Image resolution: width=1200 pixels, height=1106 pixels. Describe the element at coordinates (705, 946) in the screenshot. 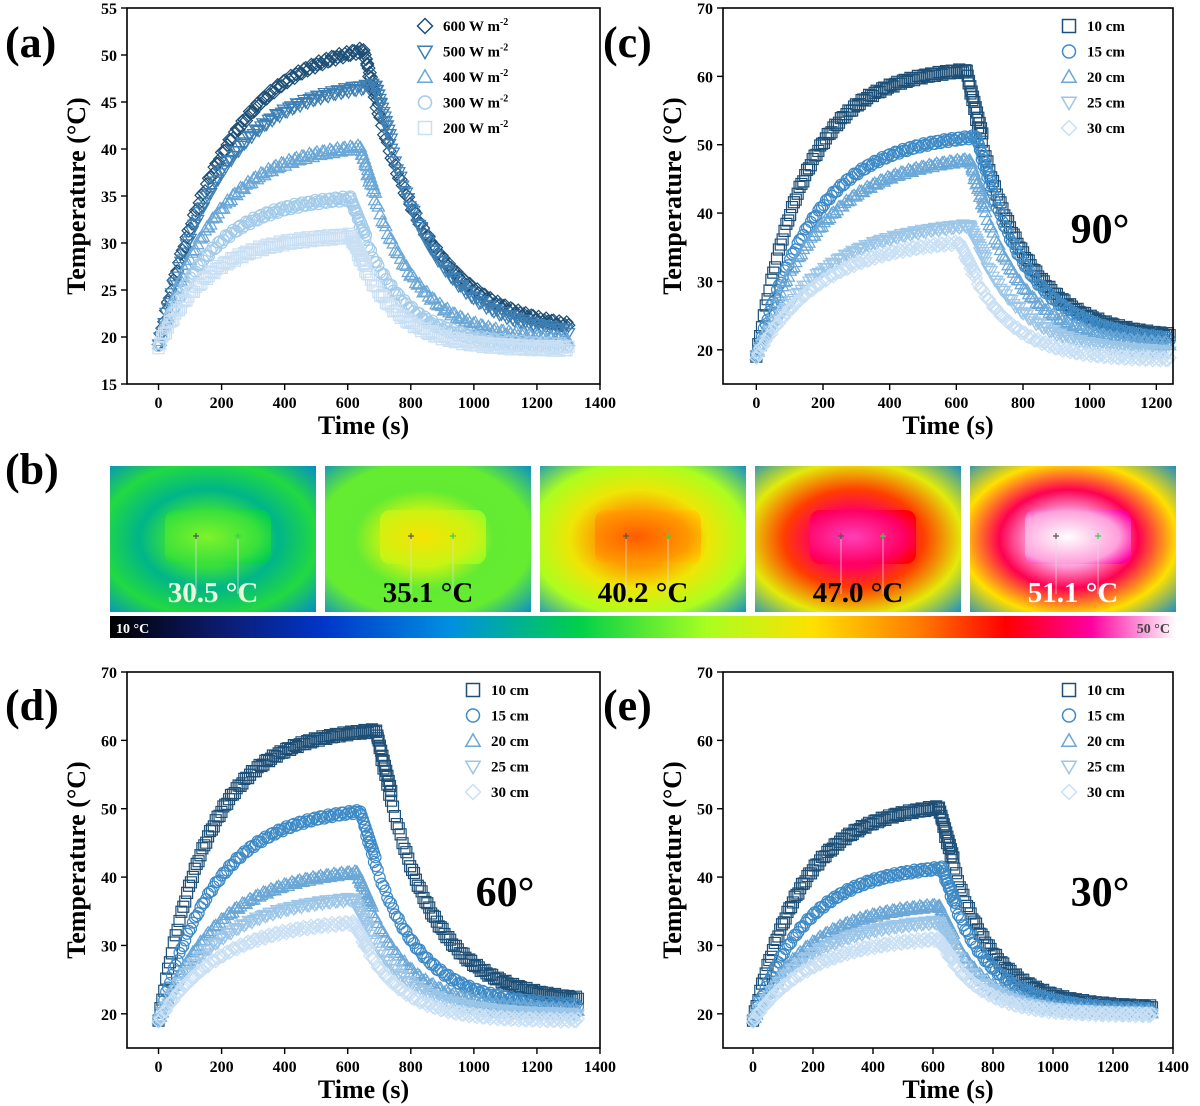

I see `y-tick-label: 30` at that location.